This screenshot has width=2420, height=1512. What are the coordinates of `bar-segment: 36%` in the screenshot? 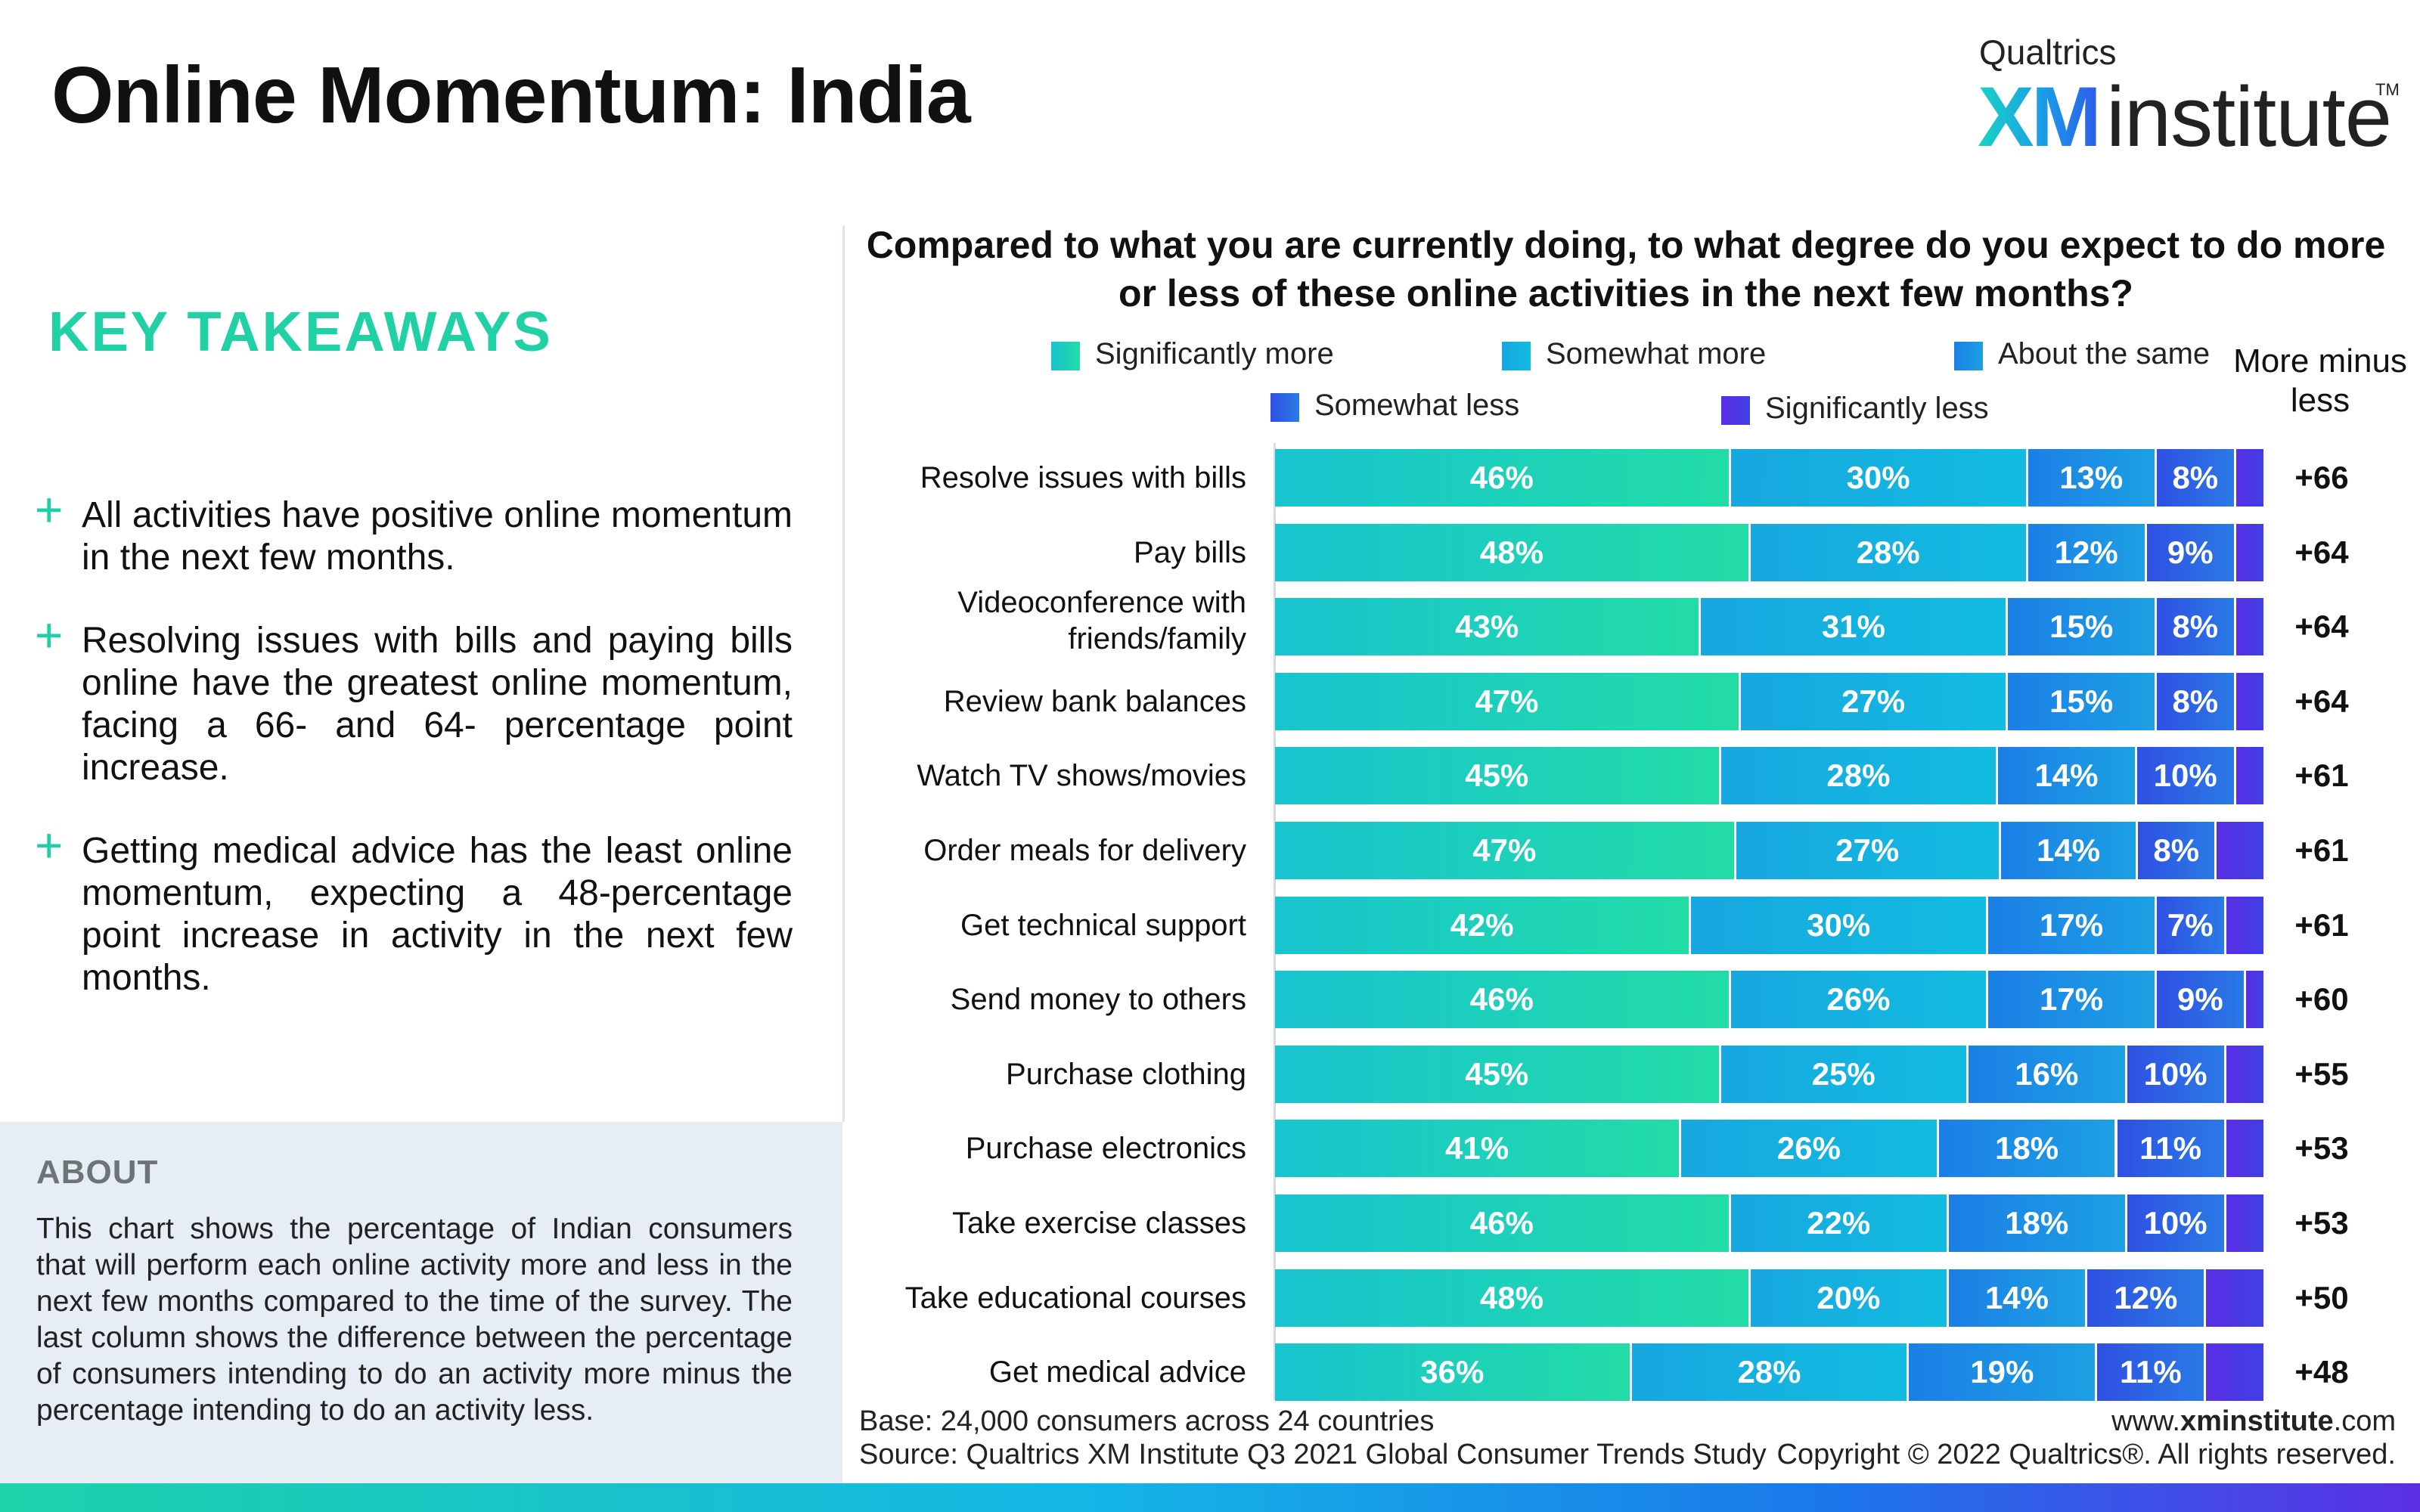 It's located at (1453, 1372).